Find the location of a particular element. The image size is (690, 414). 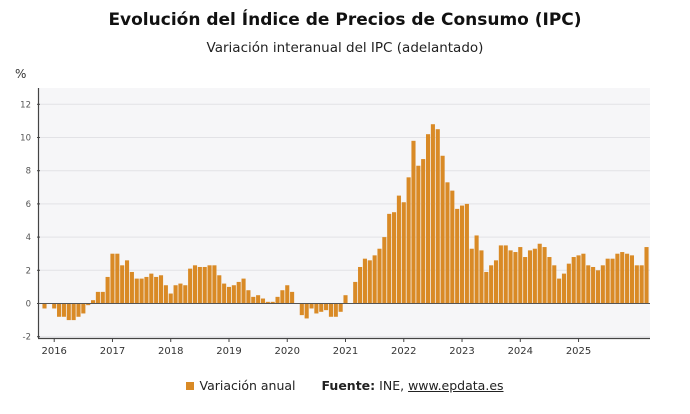

source-note: Fuente: INE, www.epdata.es is located at coordinates (413, 385).